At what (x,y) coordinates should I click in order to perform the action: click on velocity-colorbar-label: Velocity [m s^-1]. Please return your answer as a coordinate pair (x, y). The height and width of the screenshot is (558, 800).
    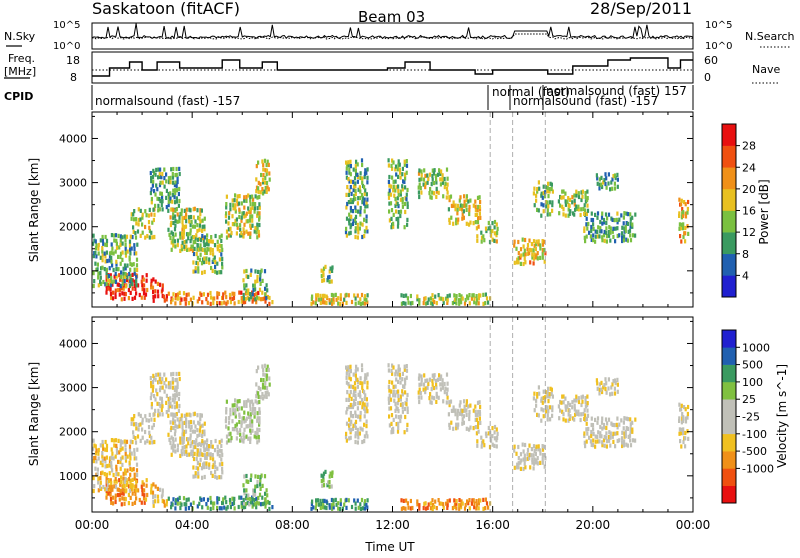
    Looking at the image, I should click on (782, 416).